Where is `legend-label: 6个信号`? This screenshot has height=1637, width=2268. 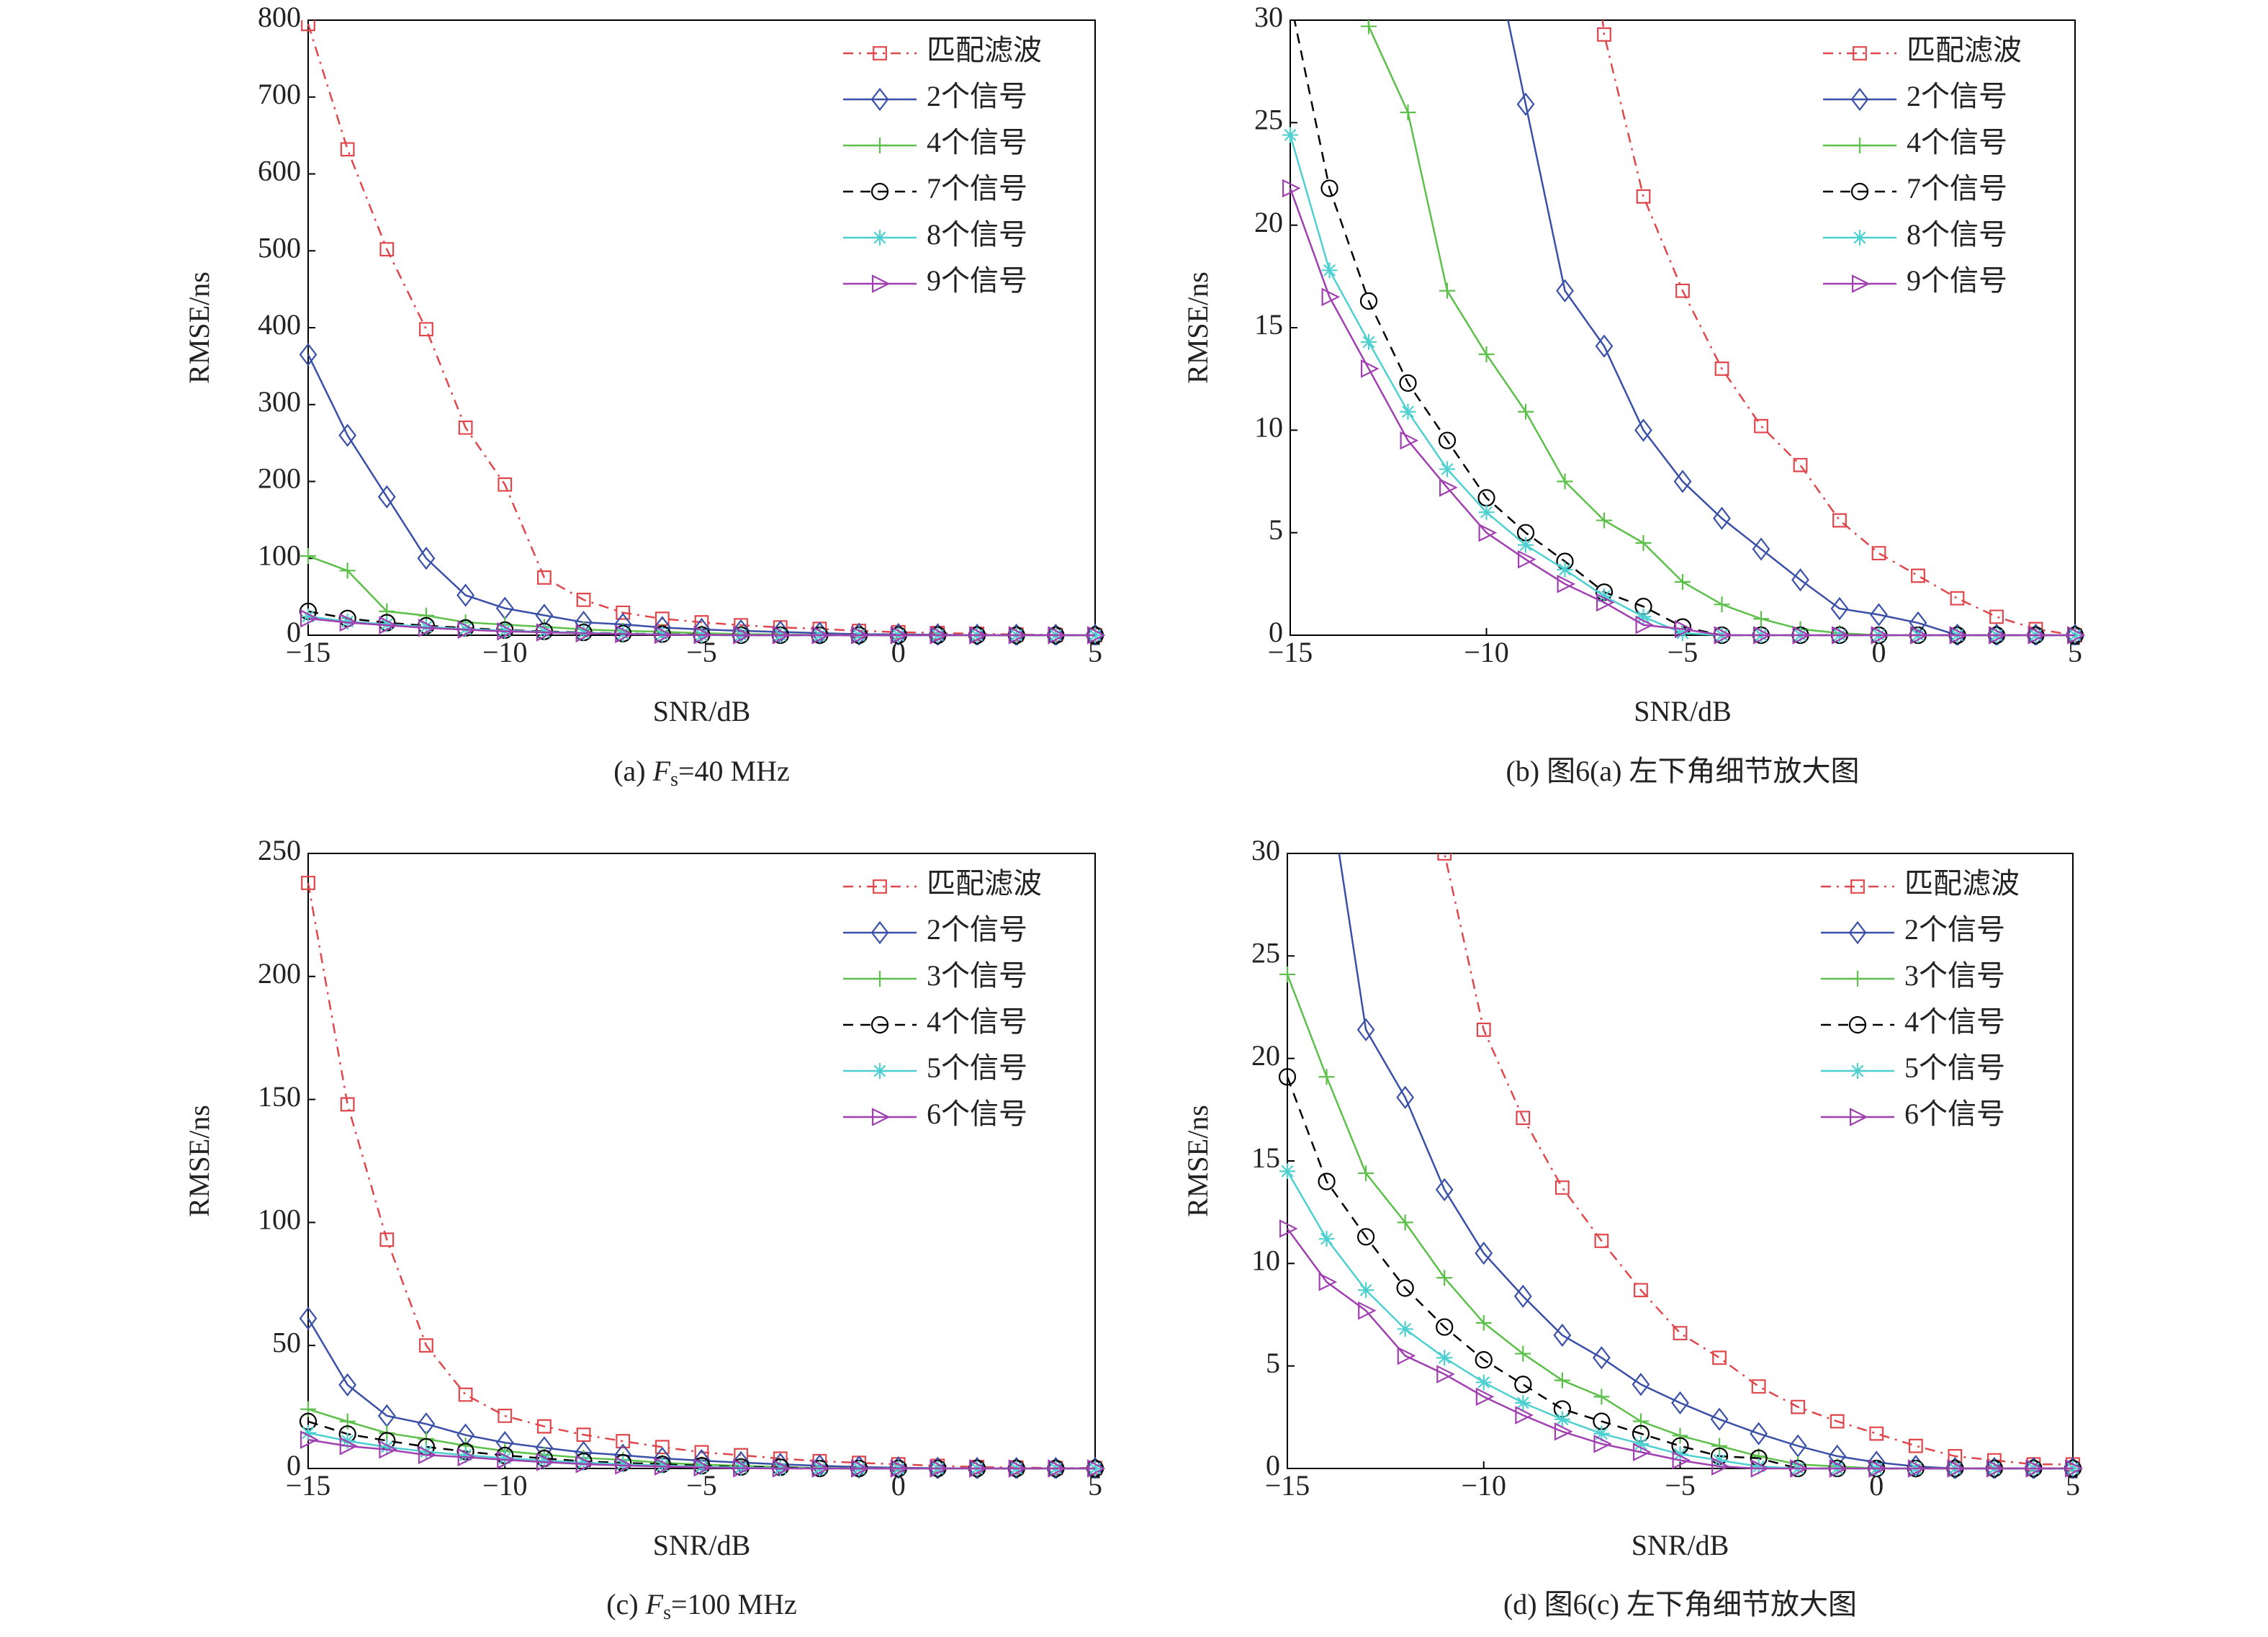
legend-label: 6个信号 is located at coordinates (1954, 1114).